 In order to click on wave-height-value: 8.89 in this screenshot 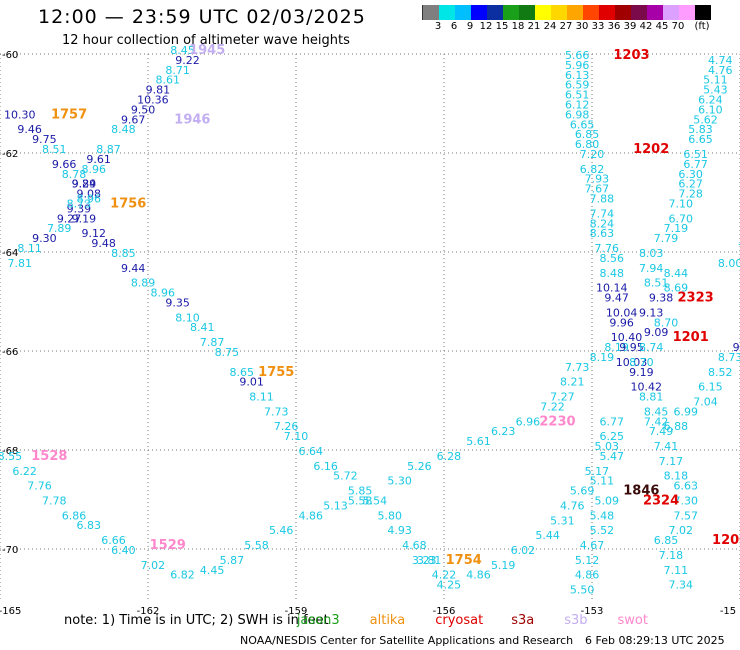, I will do `click(143, 283)`.